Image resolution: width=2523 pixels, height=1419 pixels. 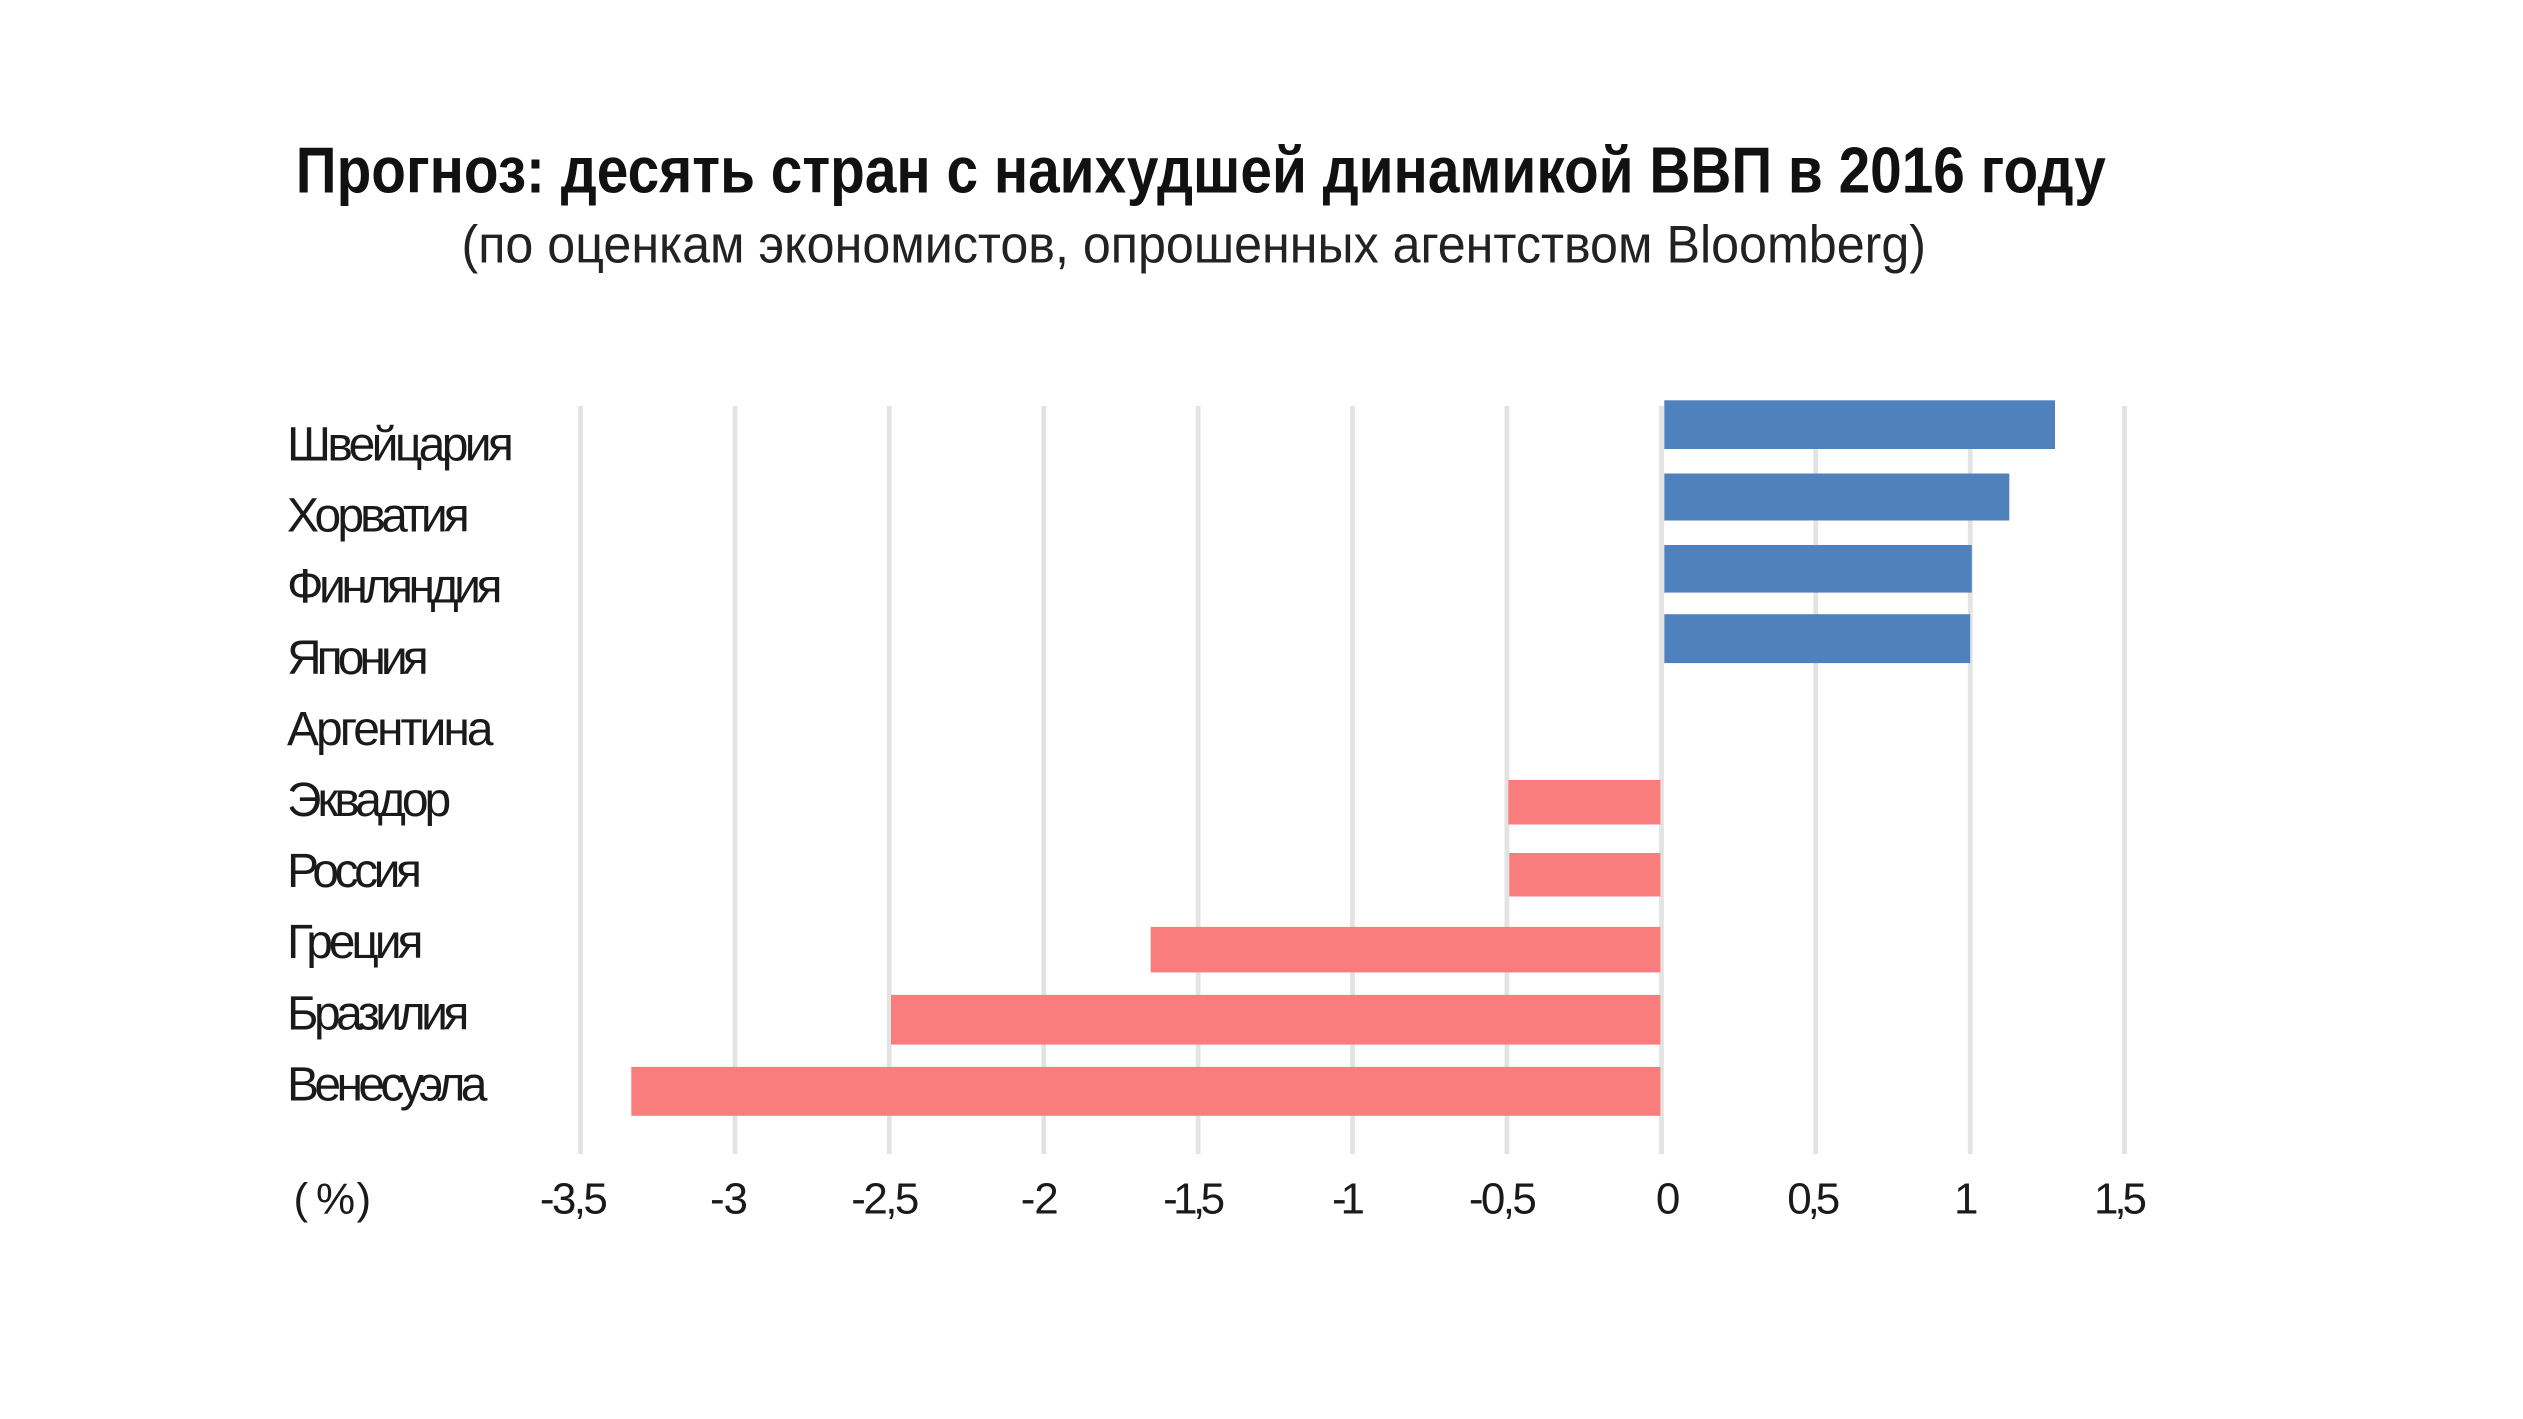 I want to click on svg-text: -0,5, so click(x=1503, y=1199).